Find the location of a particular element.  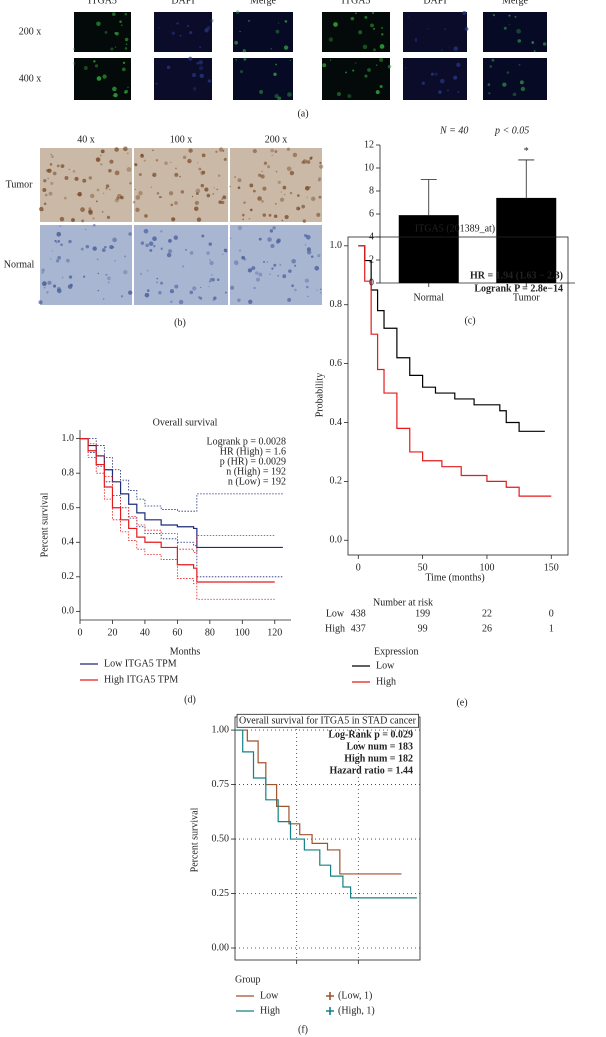

annotation: p < 0.05 is located at coordinates (511, 130).